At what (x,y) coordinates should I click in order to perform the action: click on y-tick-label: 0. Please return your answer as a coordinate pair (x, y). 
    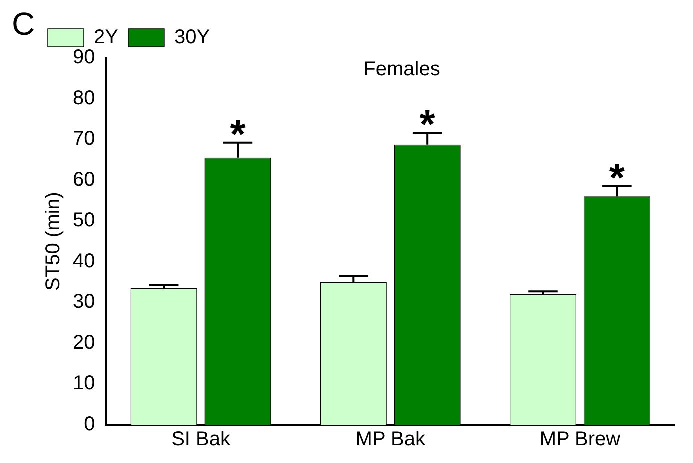
    Looking at the image, I should click on (90, 425).